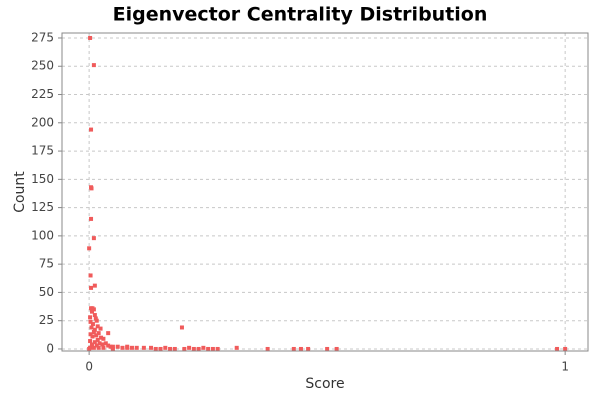  Describe the element at coordinates (46, 292) in the screenshot. I see `y-tick-label: 50` at that location.